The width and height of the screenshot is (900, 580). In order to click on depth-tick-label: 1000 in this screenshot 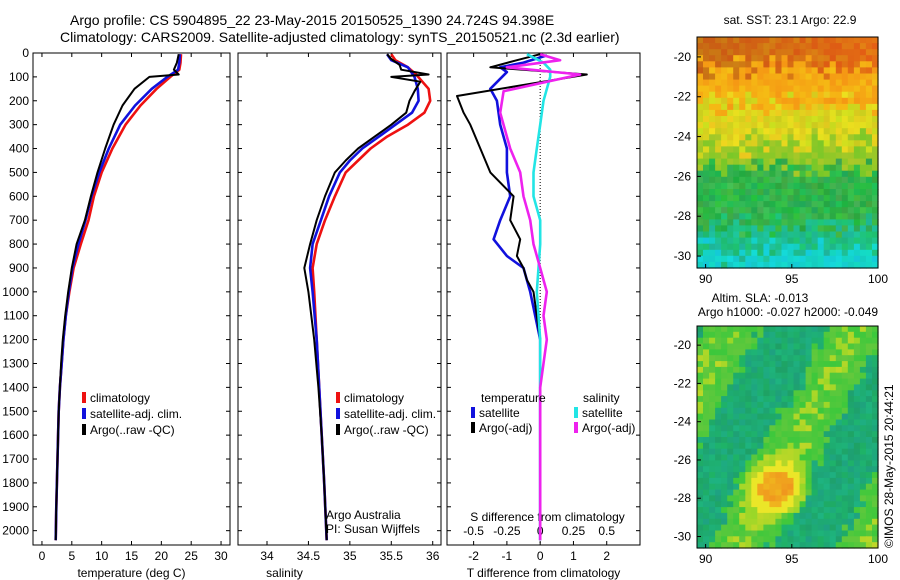, I will do `click(15, 292)`.